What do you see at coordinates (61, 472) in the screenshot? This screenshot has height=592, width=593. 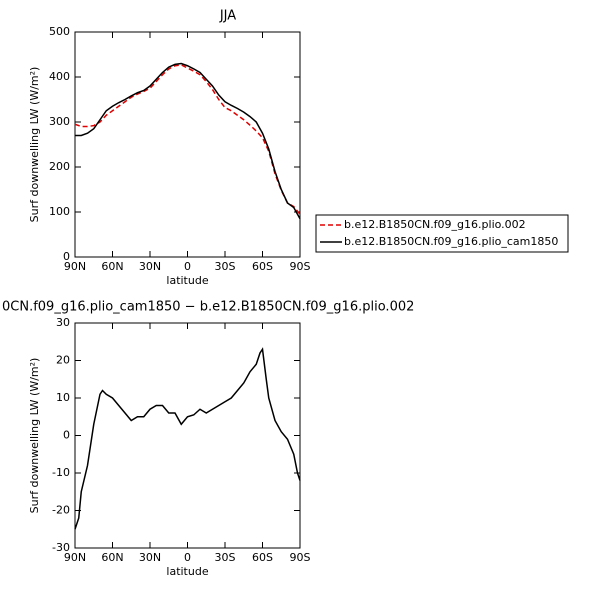 I see `y-tick-label: -10` at bounding box center [61, 472].